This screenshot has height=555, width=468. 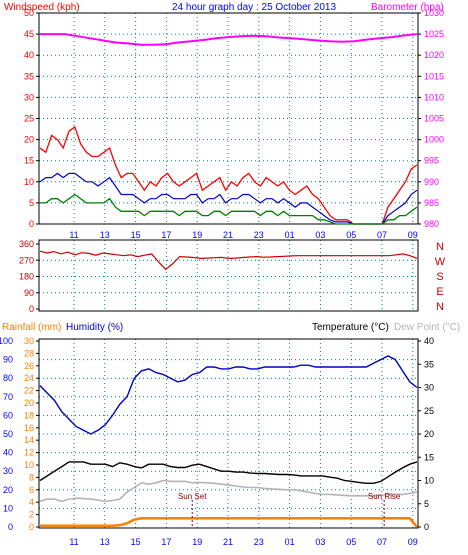 What do you see at coordinates (29, 293) in the screenshot?
I see `direction-tick-label: 90` at bounding box center [29, 293].